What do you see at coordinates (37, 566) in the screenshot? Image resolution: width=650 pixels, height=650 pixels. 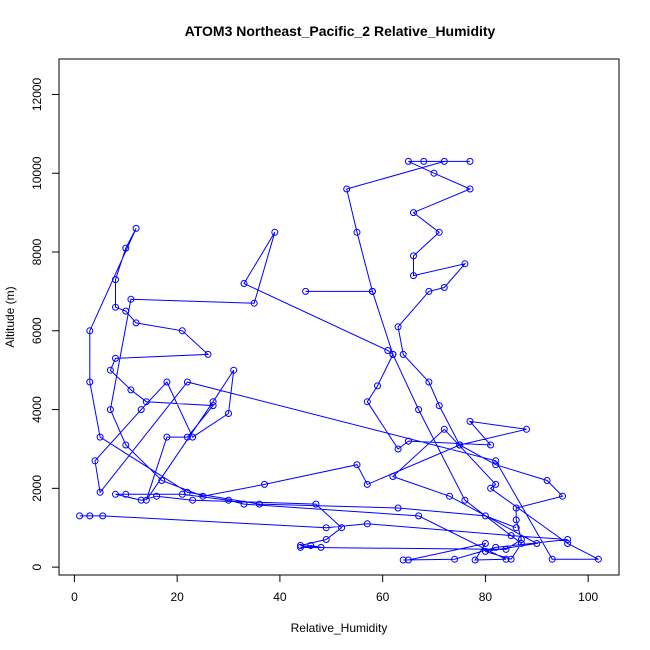 I see `y-tick-label: 0` at bounding box center [37, 566].